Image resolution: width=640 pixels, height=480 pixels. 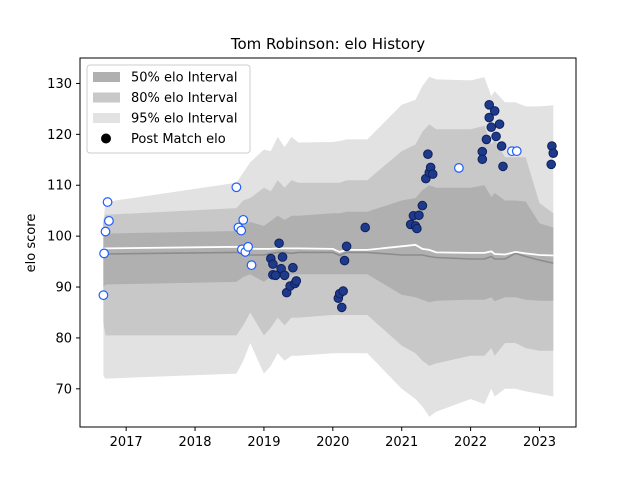 I want to click on legend-marker, so click(x=106, y=138).